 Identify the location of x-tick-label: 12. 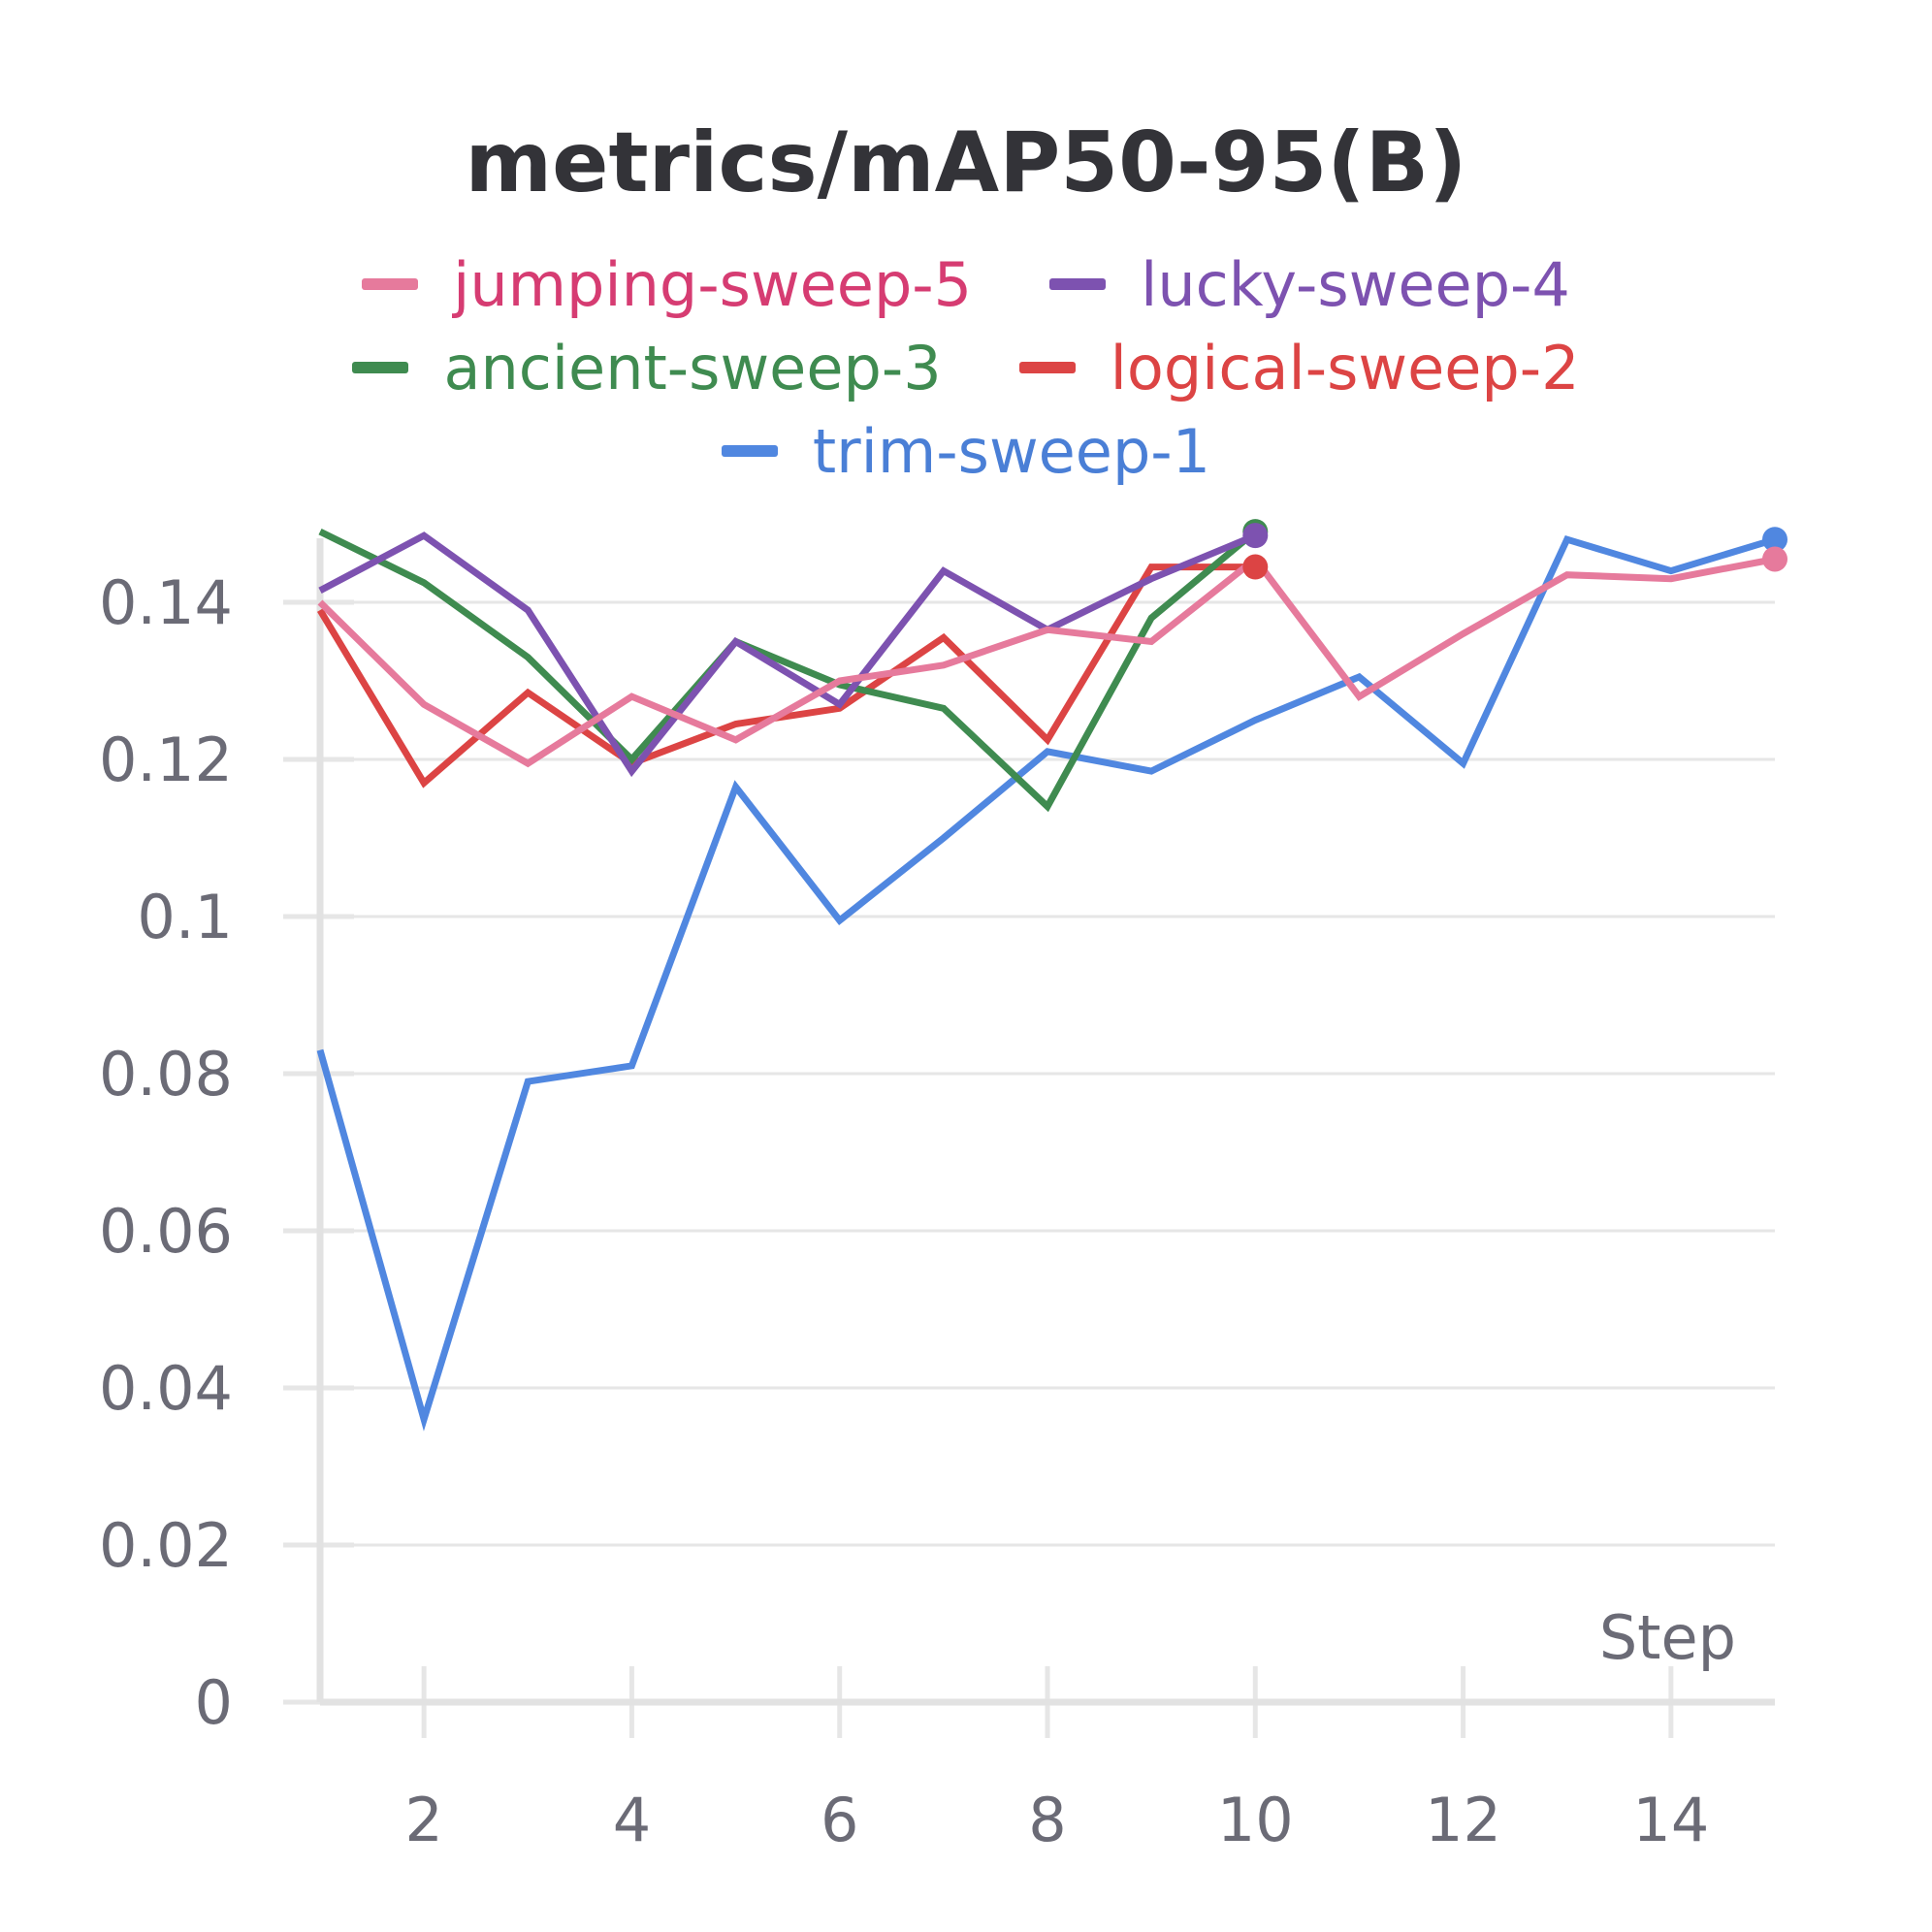
(1463, 1820).